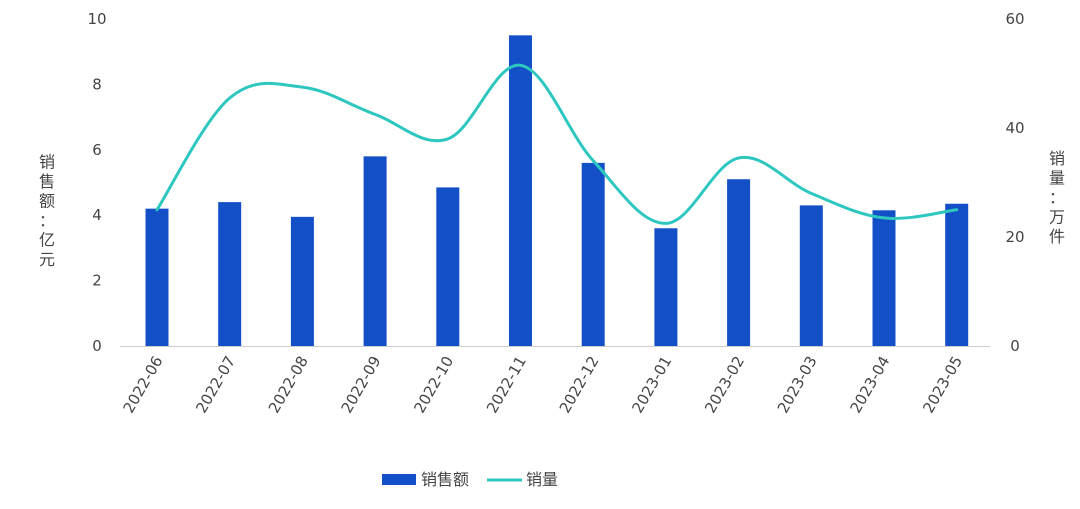 This screenshot has height=509, width=1080. Describe the element at coordinates (433, 384) in the screenshot. I see `x-tick-label: 2022-10` at that location.